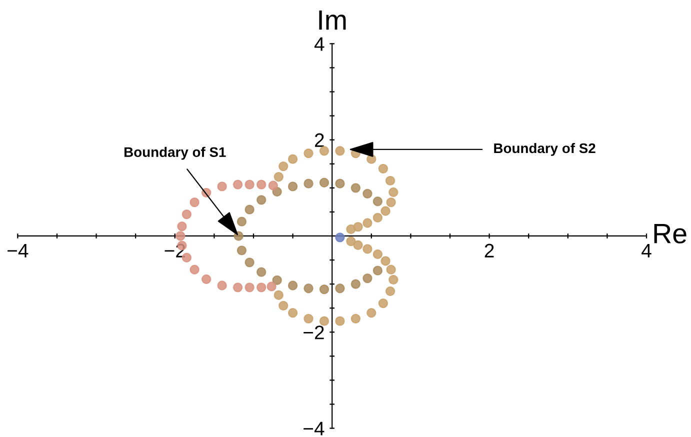  Describe the element at coordinates (314, 429) in the screenshot. I see `y-tick-label: −4` at that location.